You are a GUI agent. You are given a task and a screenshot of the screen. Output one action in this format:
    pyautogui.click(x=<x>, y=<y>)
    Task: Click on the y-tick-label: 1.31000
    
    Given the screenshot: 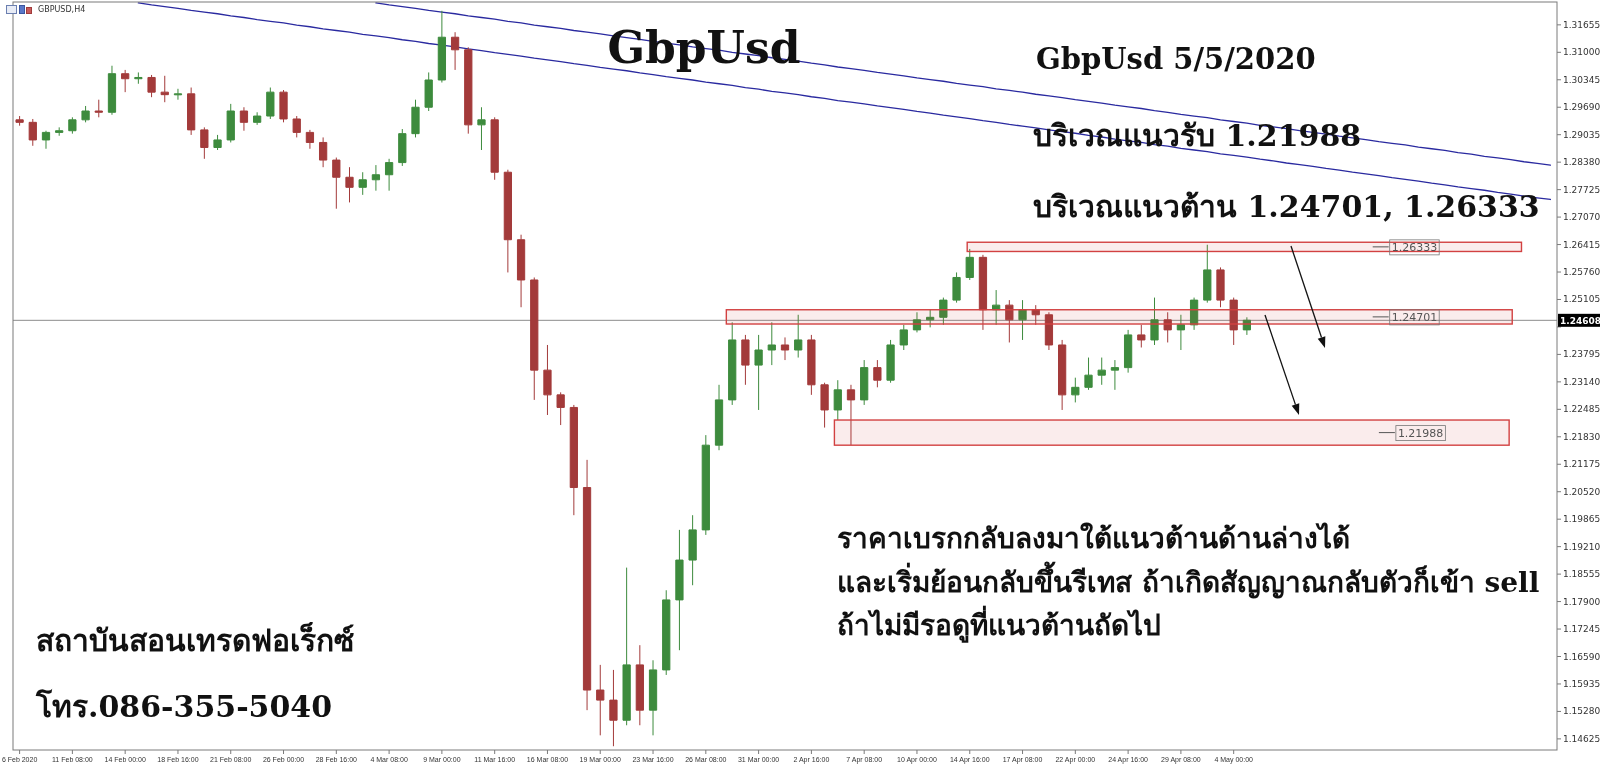 What is the action you would take?
    pyautogui.click(x=1581, y=52)
    